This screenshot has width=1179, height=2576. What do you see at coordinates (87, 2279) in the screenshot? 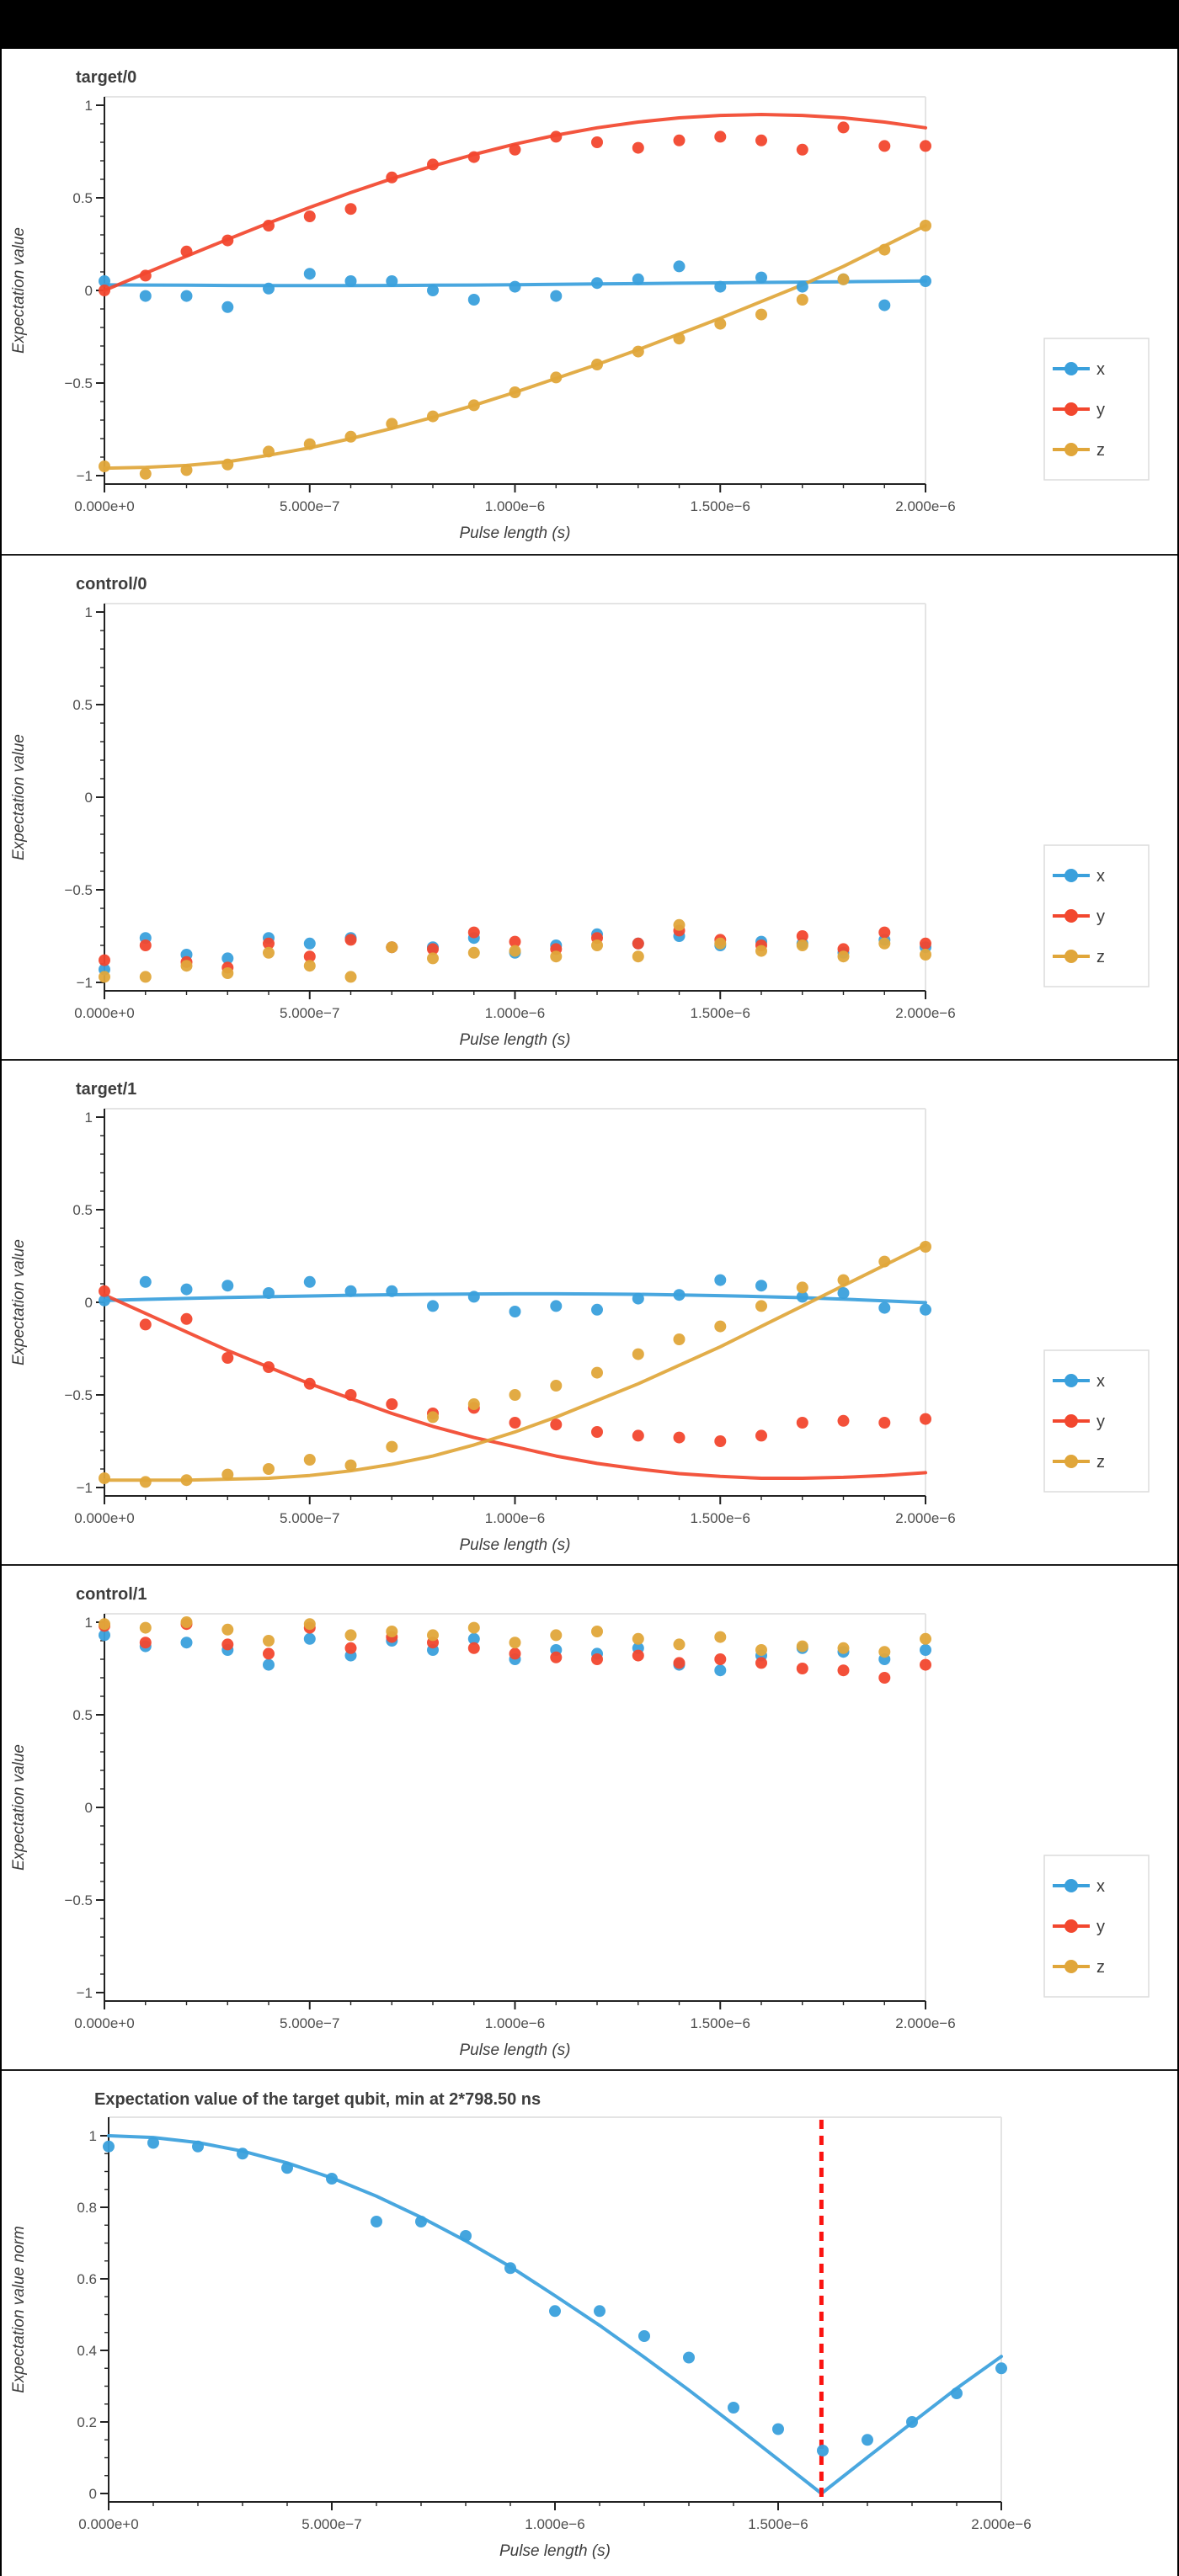
I see `y-tick-label: 0.6` at bounding box center [87, 2279].